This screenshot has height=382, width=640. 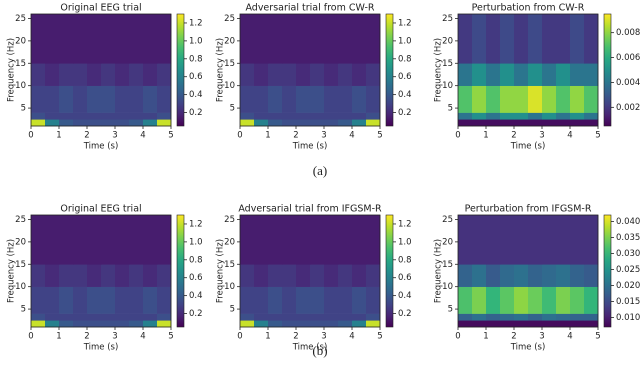 What do you see at coordinates (58, 337) in the screenshot?
I see `x-tick-label: 1` at bounding box center [58, 337].